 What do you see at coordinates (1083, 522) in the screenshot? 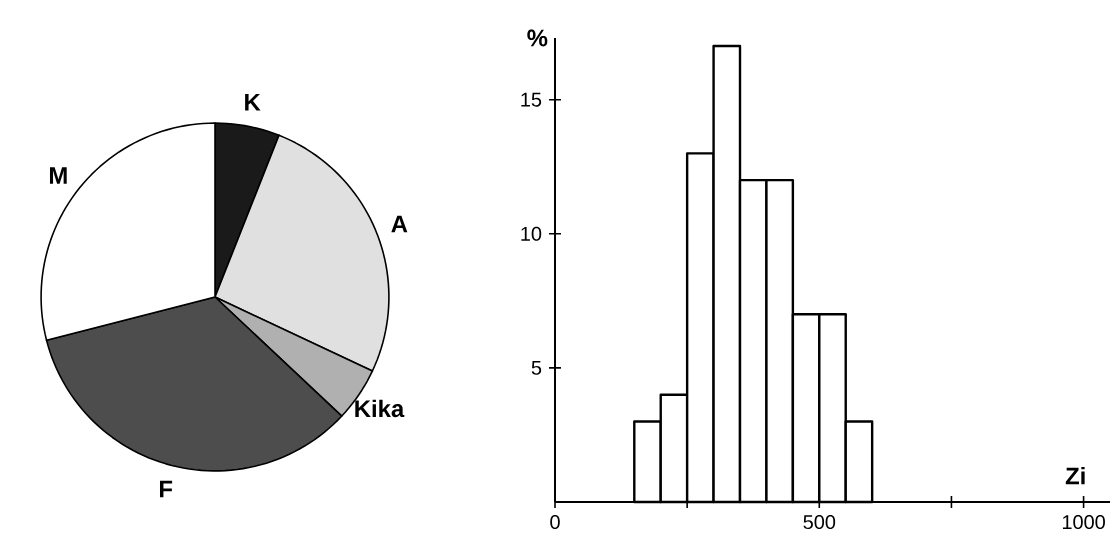
I see `x-tick-label: 1000` at bounding box center [1083, 522].